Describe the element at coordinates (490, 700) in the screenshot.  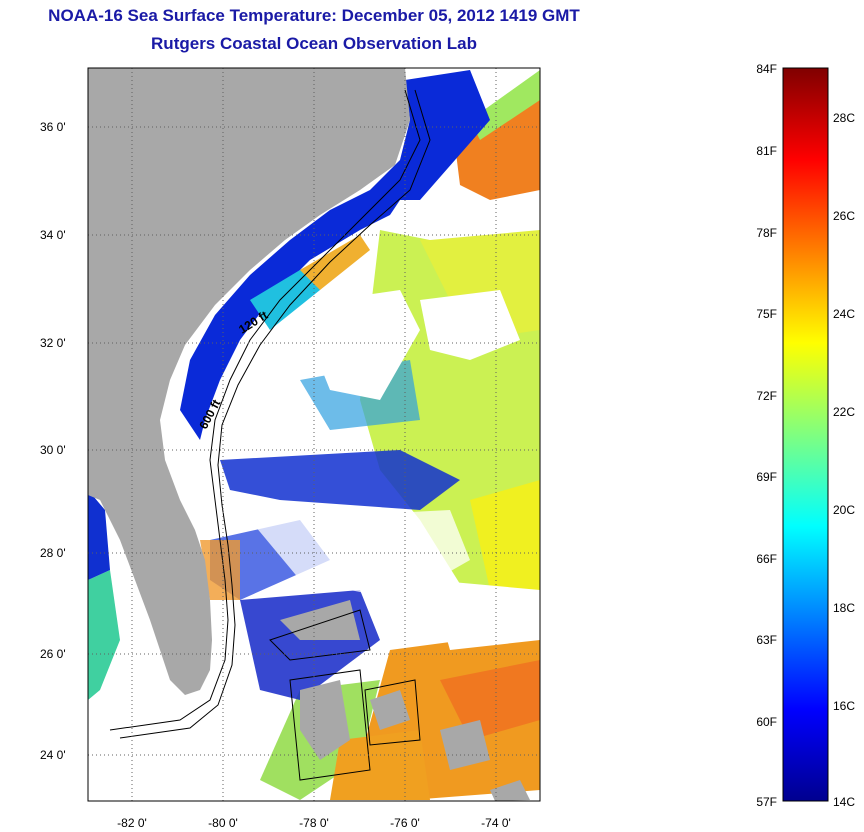
I see `sst-patch-orange2-se` at that location.